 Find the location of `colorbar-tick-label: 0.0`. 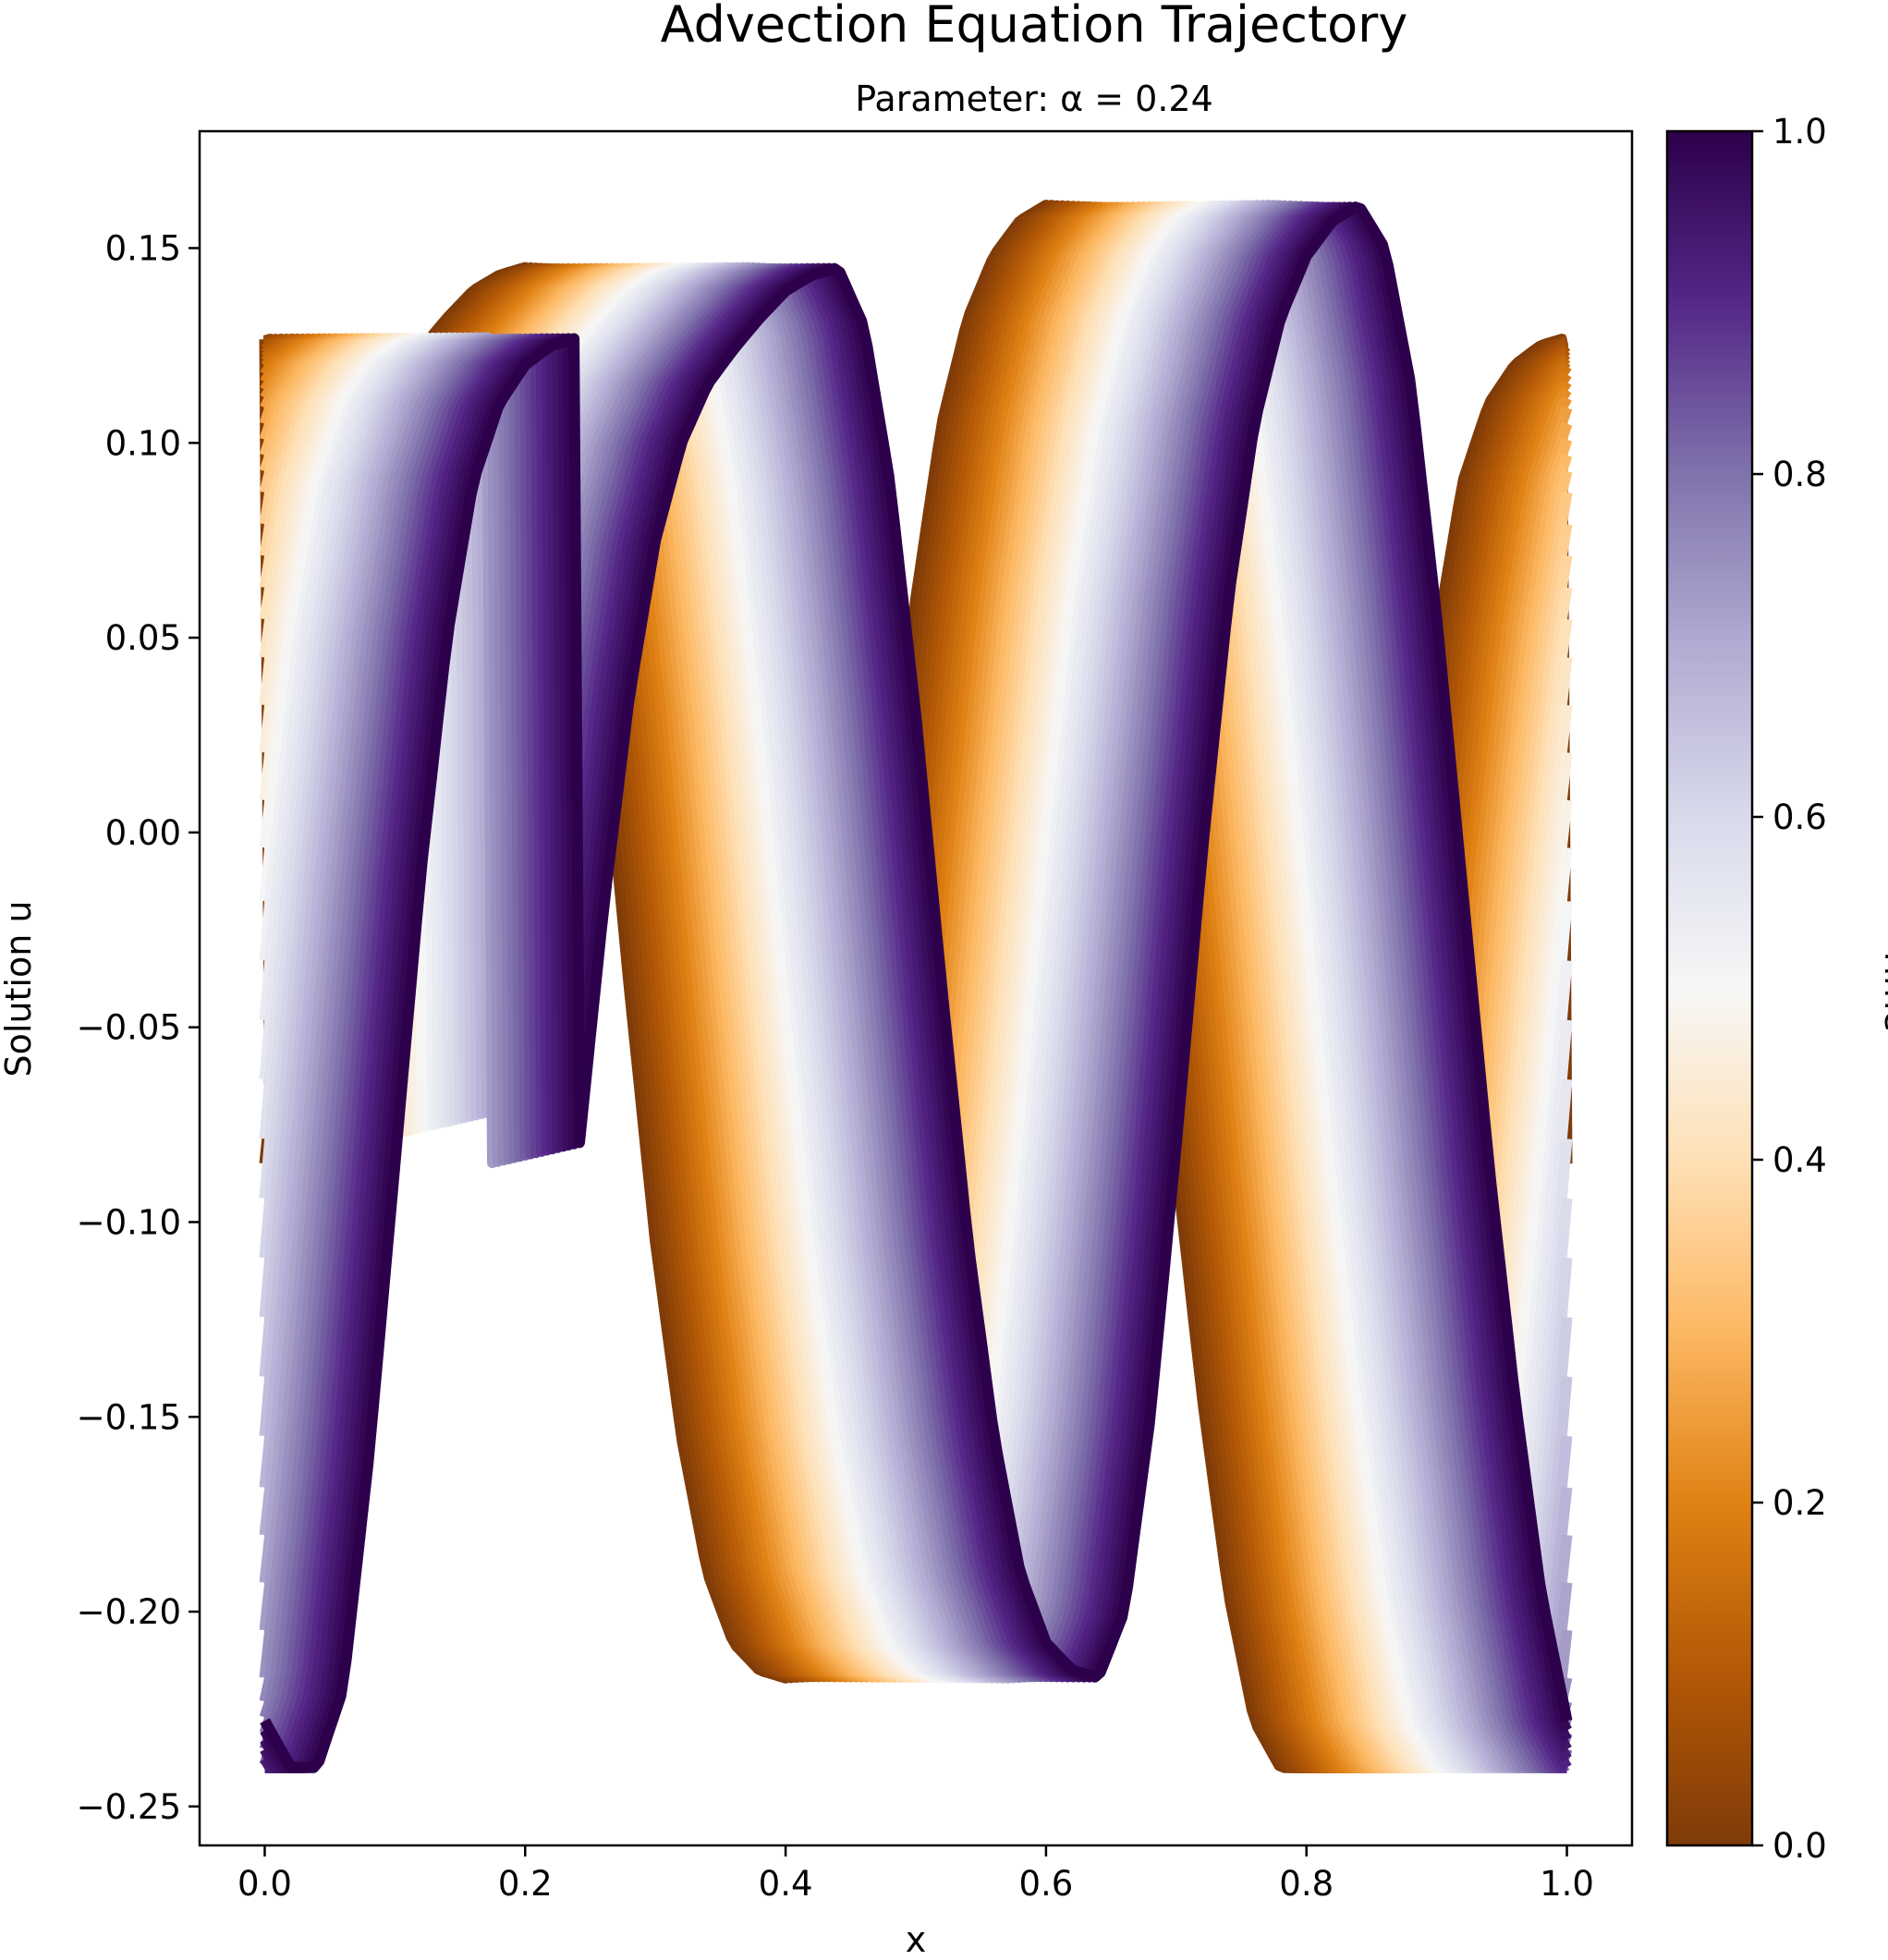

colorbar-tick-label: 0.0 is located at coordinates (1800, 1846).